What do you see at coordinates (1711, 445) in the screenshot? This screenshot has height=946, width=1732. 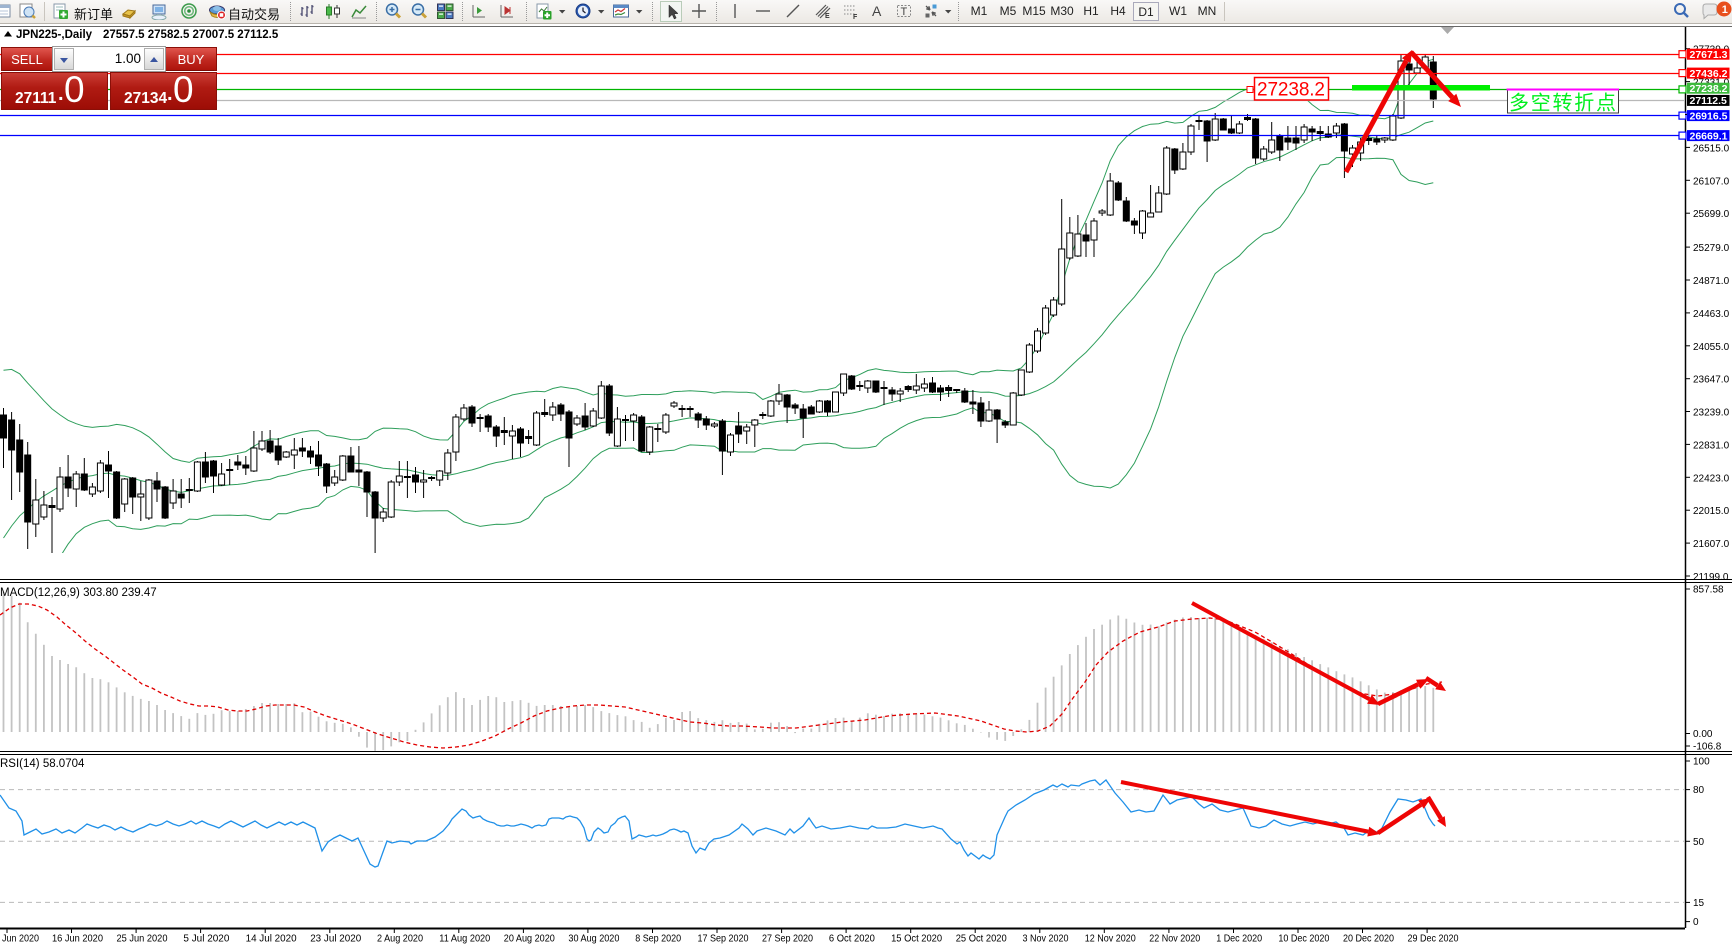 I see `svg-text: 22831.0` at bounding box center [1711, 445].